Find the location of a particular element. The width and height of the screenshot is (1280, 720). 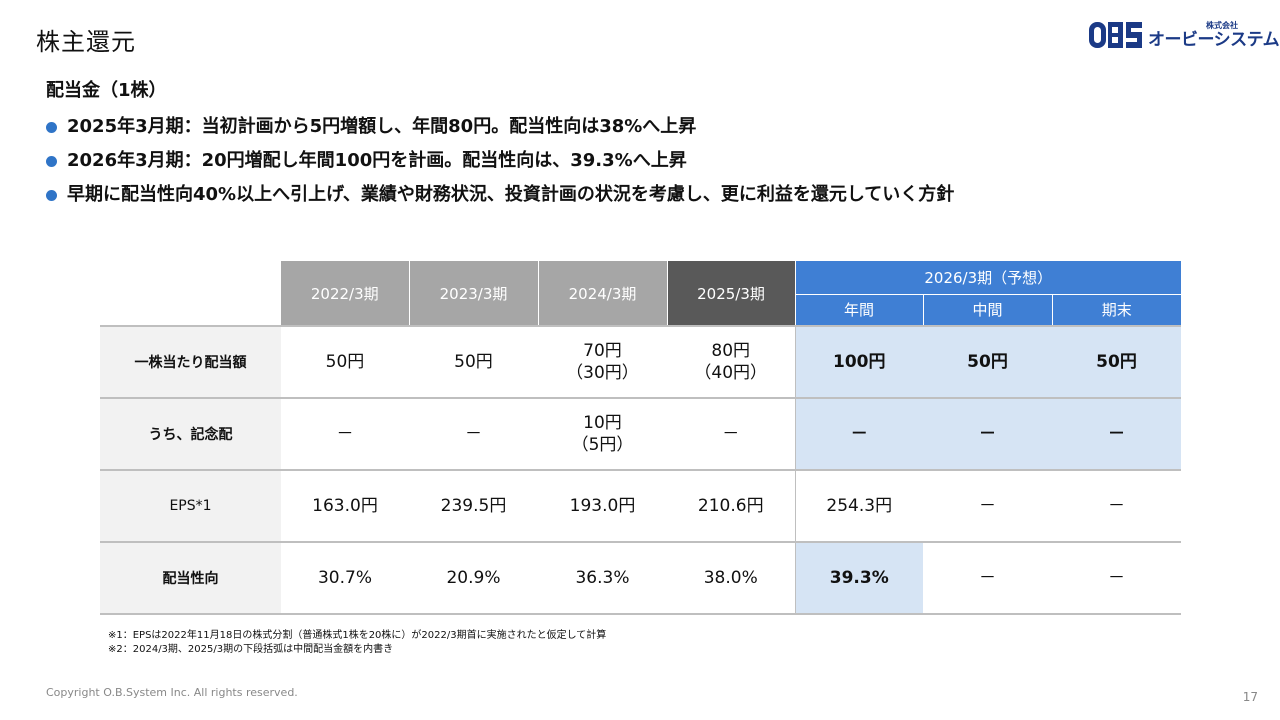

page-number: 17 is located at coordinates (1250, 697).